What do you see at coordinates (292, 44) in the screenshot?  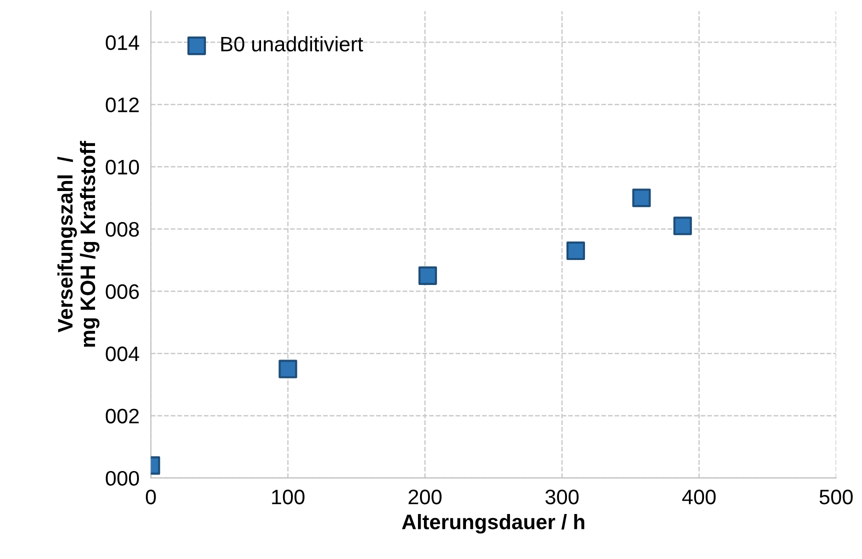 I see `legend-label: B0 unadditiviert` at bounding box center [292, 44].